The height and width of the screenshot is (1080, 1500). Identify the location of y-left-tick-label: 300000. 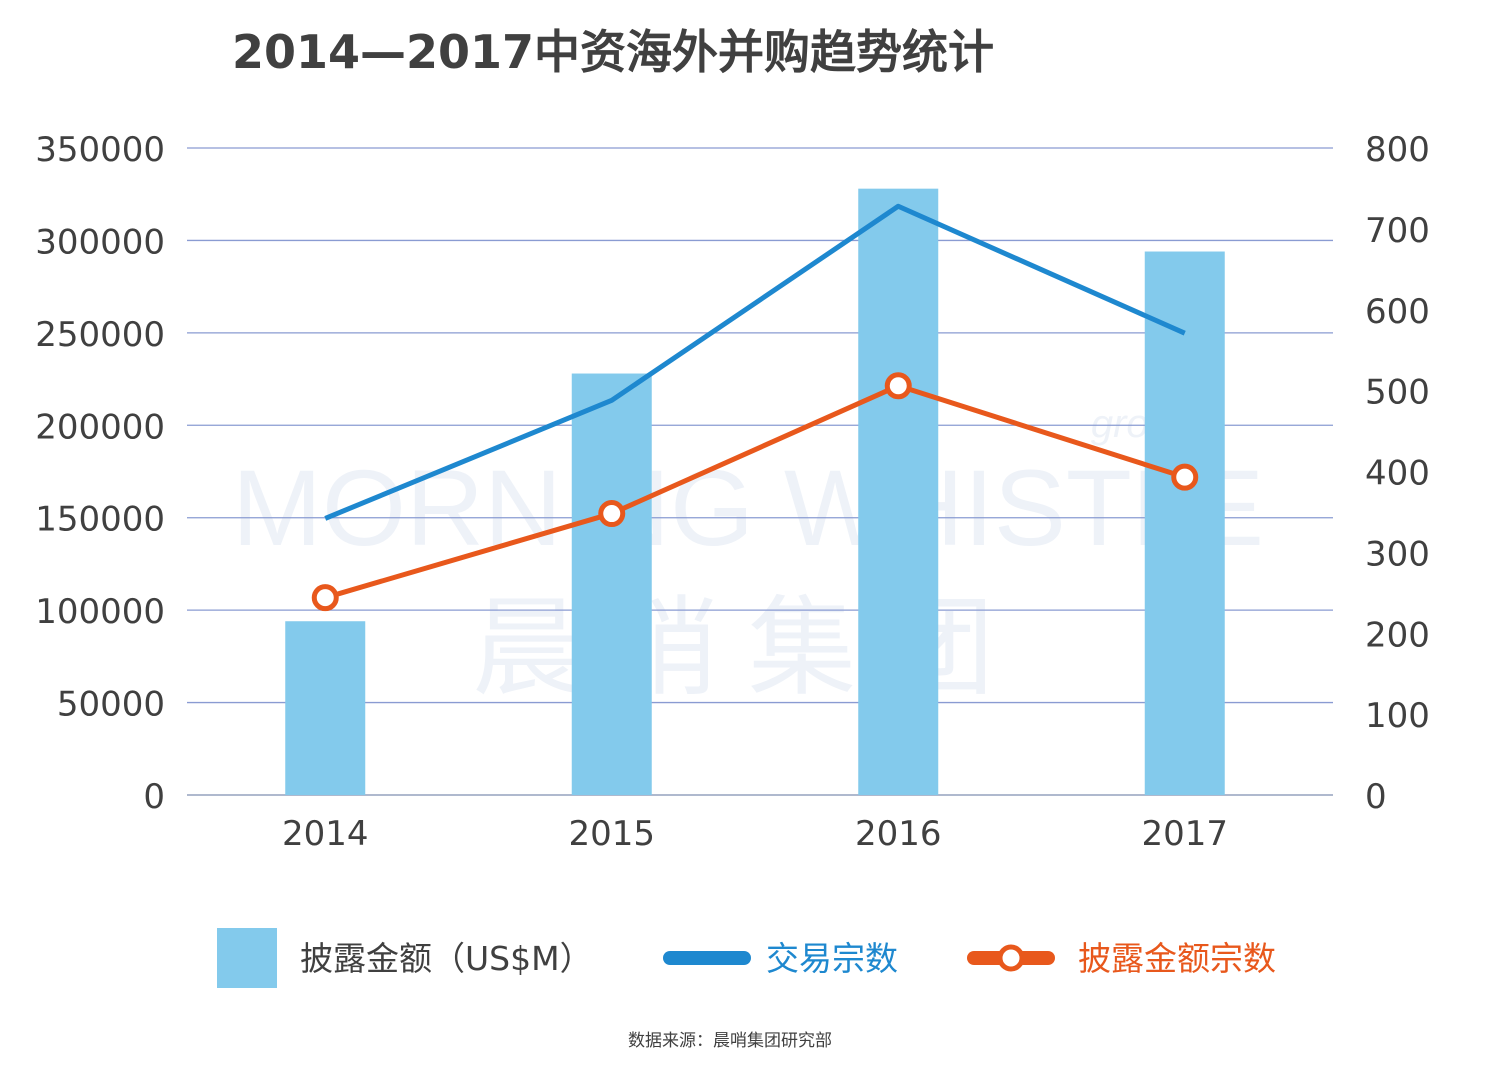
(100, 242).